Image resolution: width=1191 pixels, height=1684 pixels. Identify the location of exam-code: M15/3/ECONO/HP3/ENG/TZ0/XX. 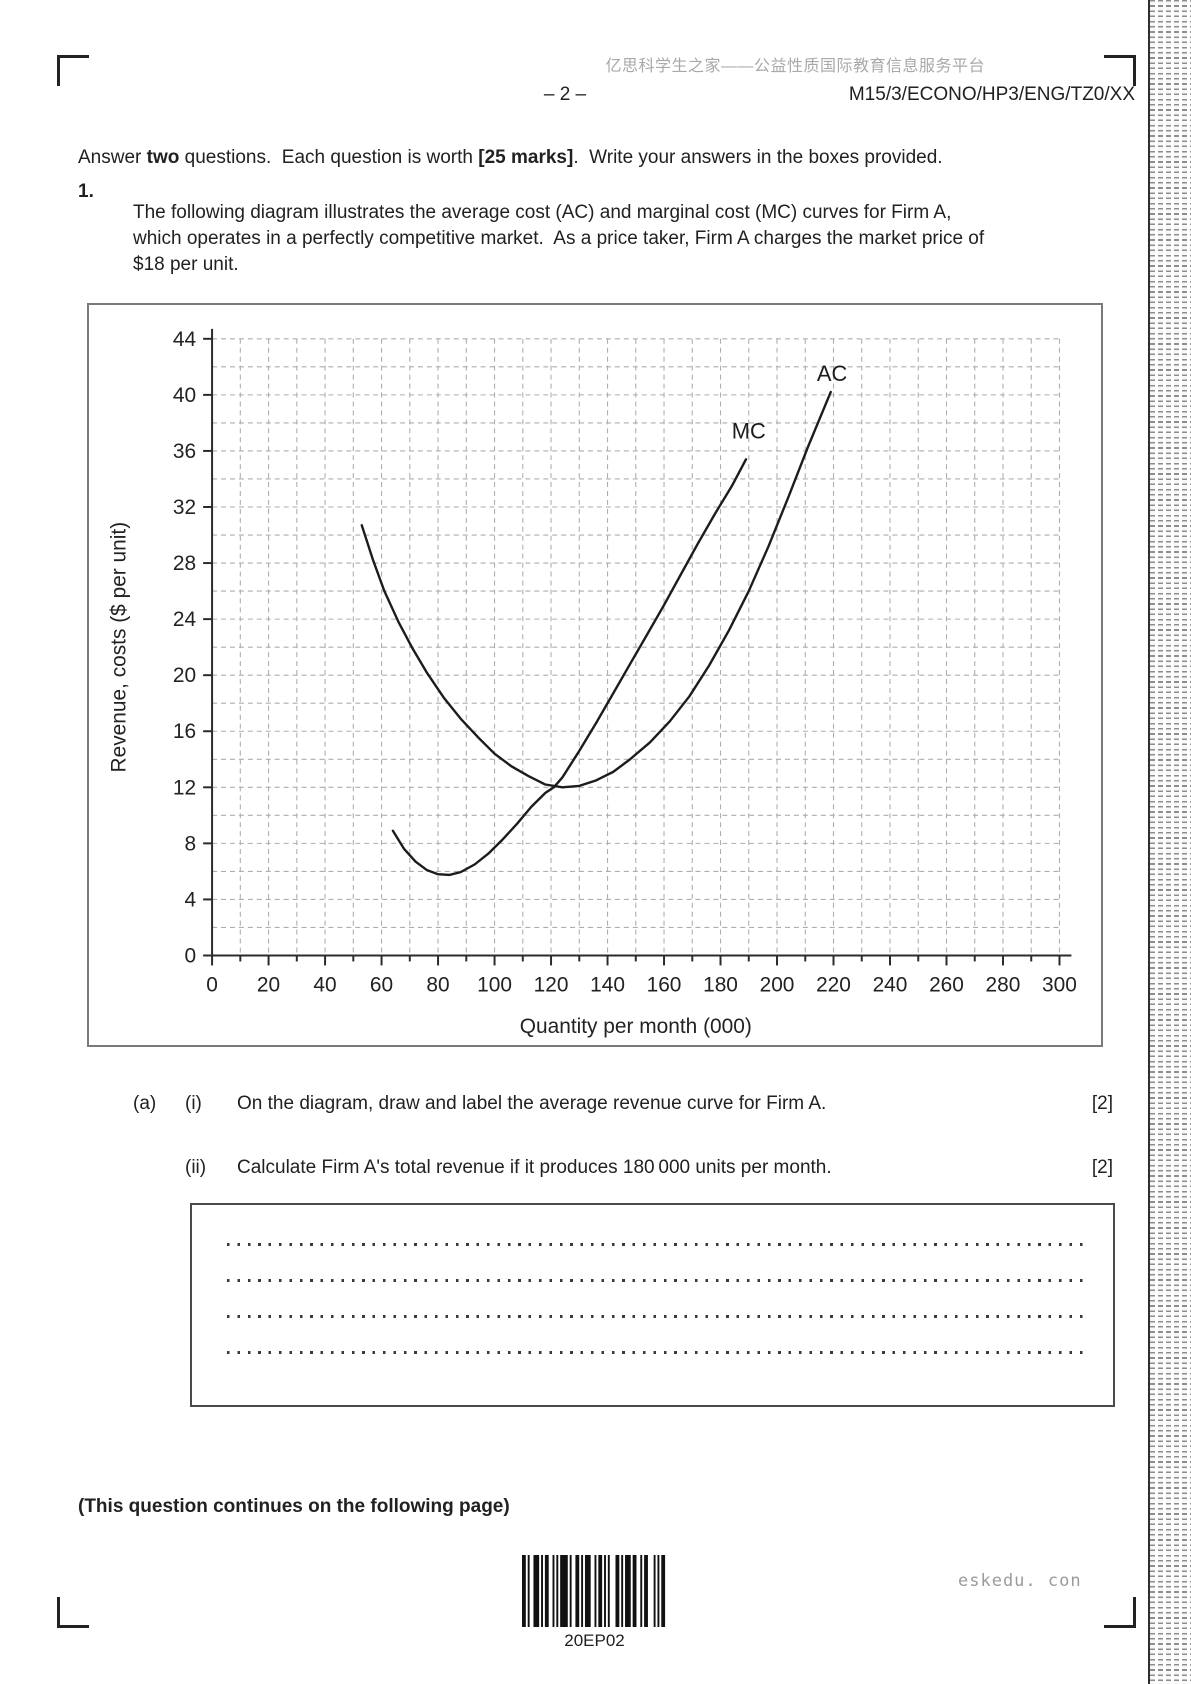
(991, 94).